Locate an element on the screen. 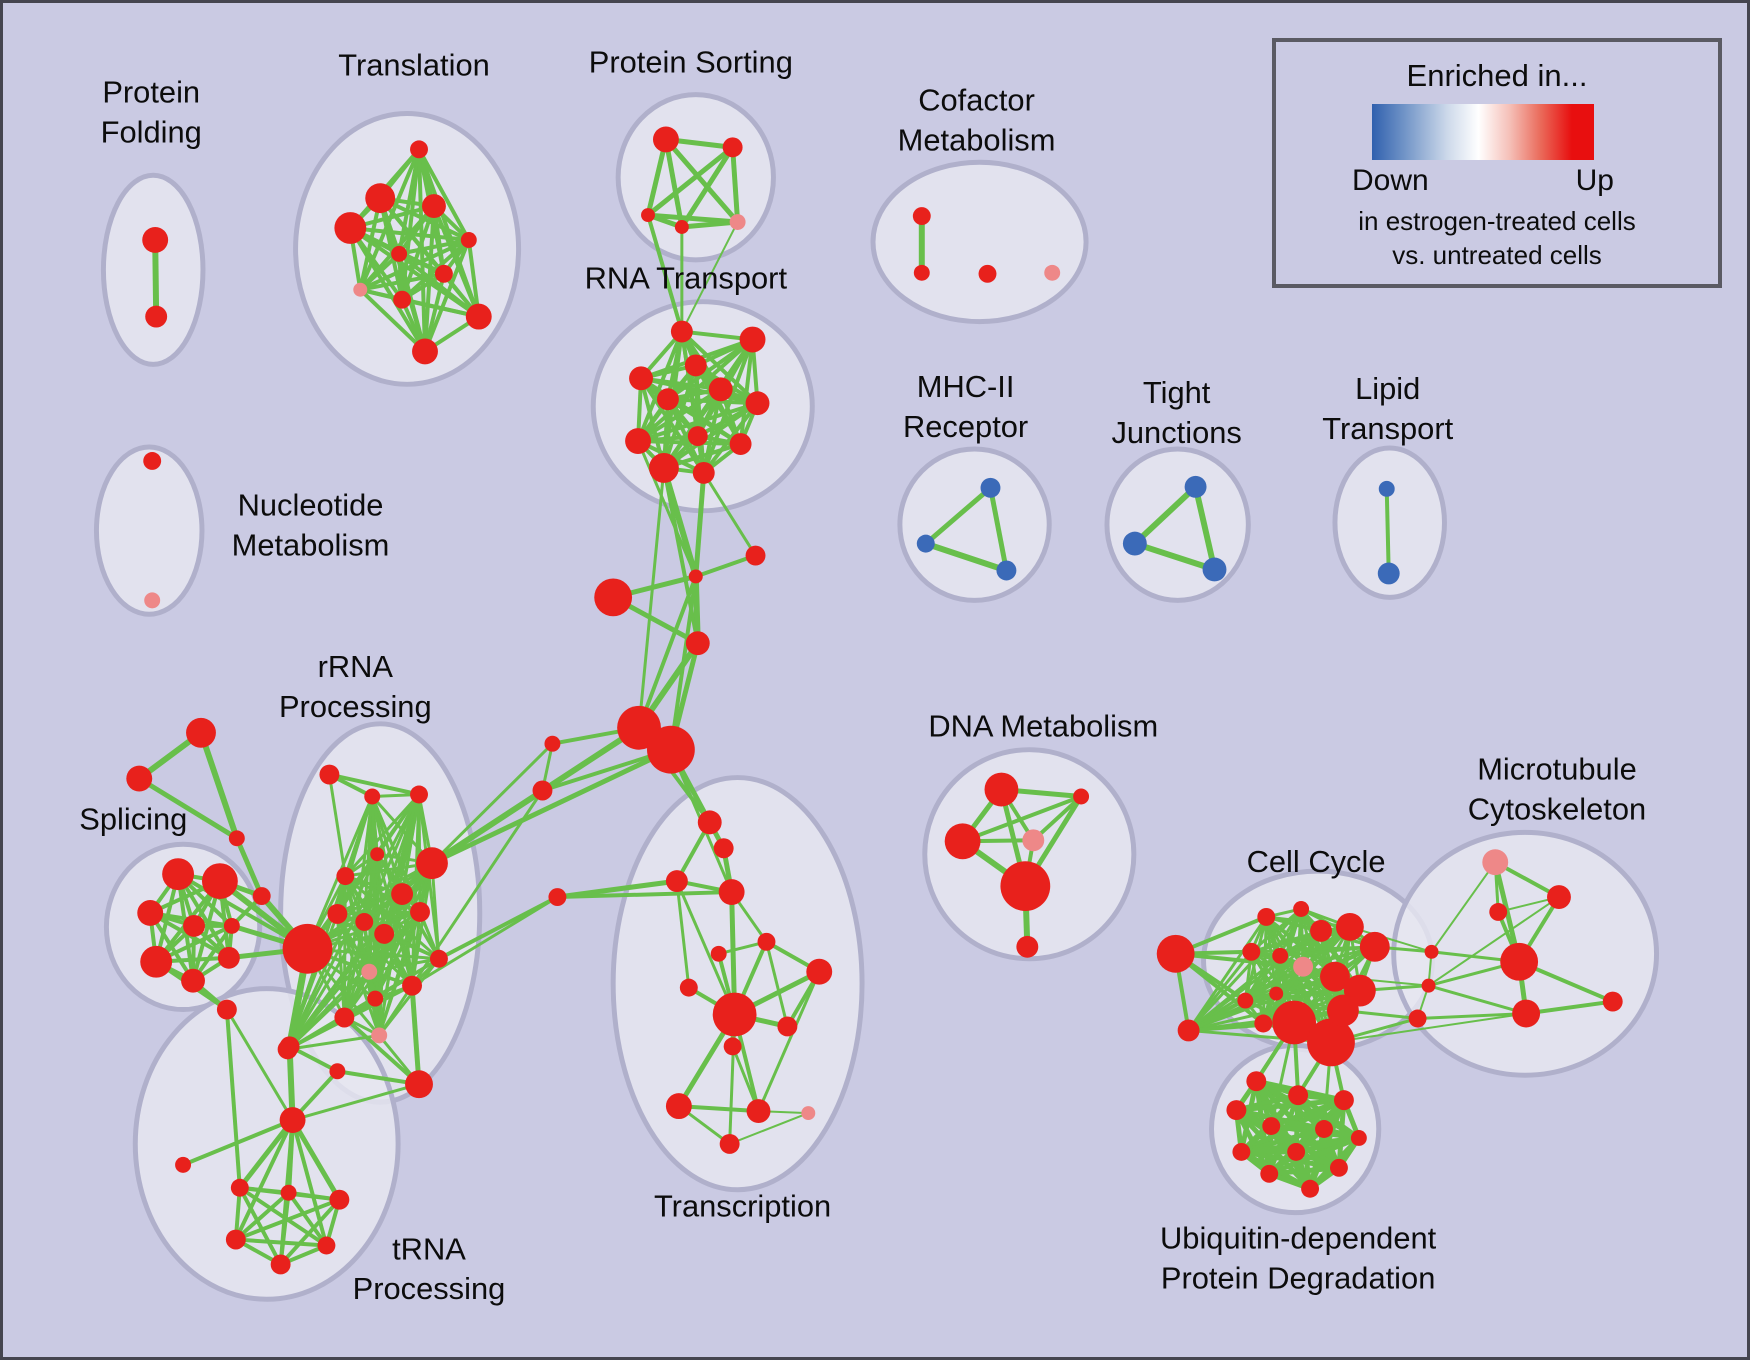 This screenshot has width=1750, height=1360. network-node-tx8 is located at coordinates (734, 1014).